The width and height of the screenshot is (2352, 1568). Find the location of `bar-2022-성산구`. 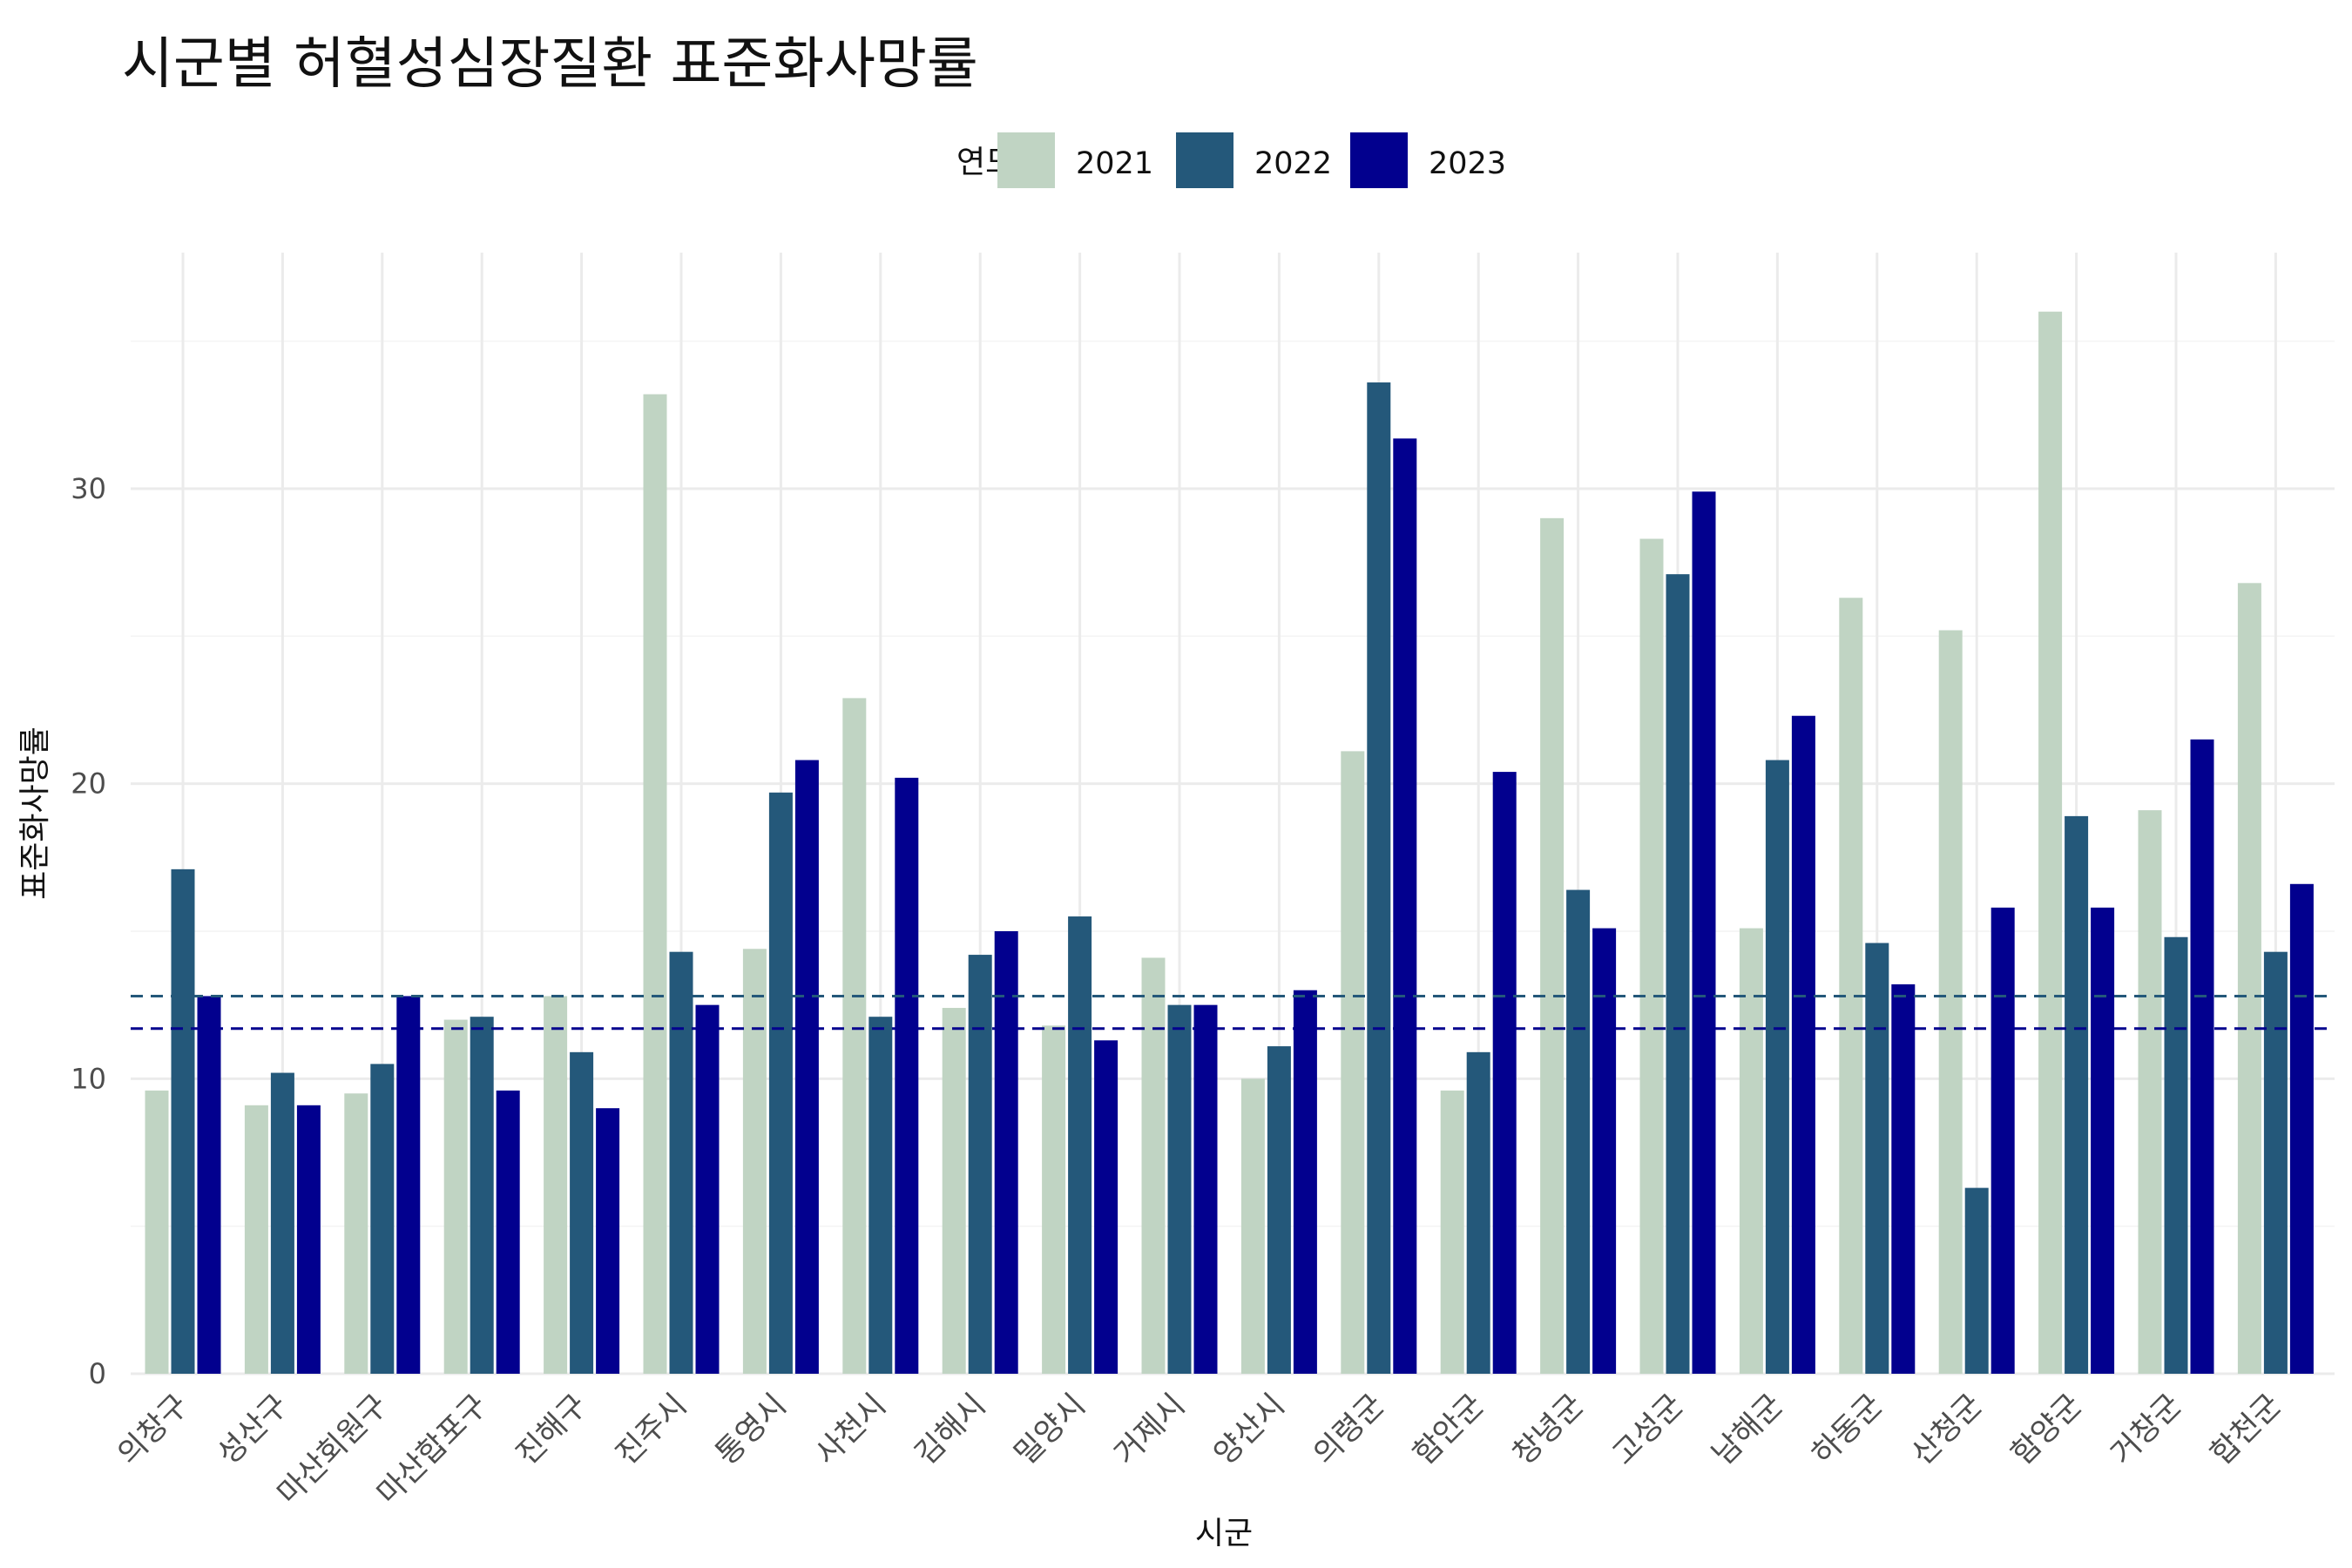

bar-2022-성산구 is located at coordinates (282, 1223).